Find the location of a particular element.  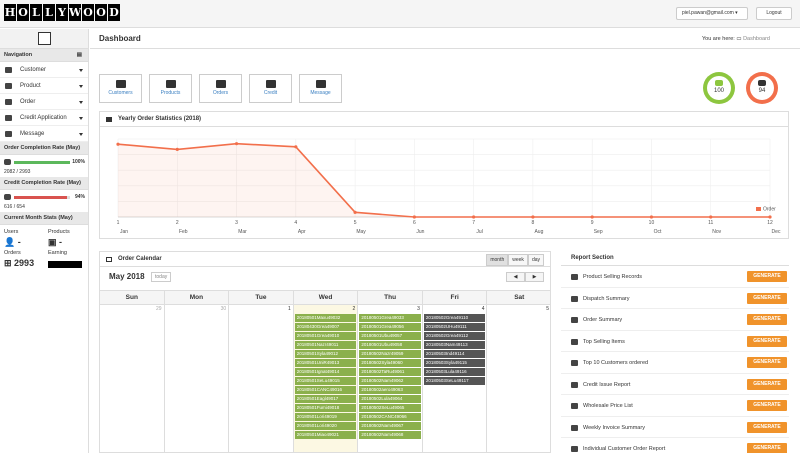

breadcrumb-dashboard: Dashboard is located at coordinates (756, 39).